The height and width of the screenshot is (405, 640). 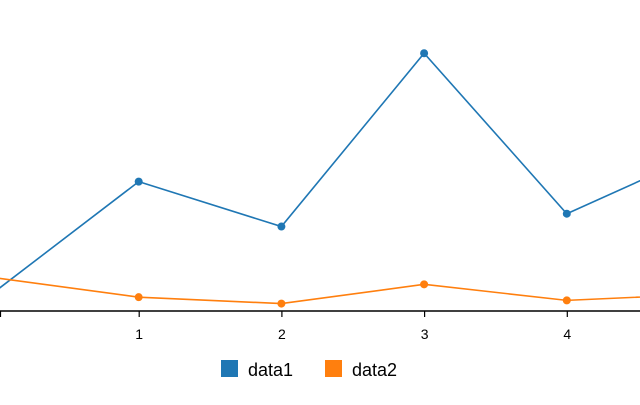 I want to click on legend-label-data1: data1, so click(x=270, y=370).